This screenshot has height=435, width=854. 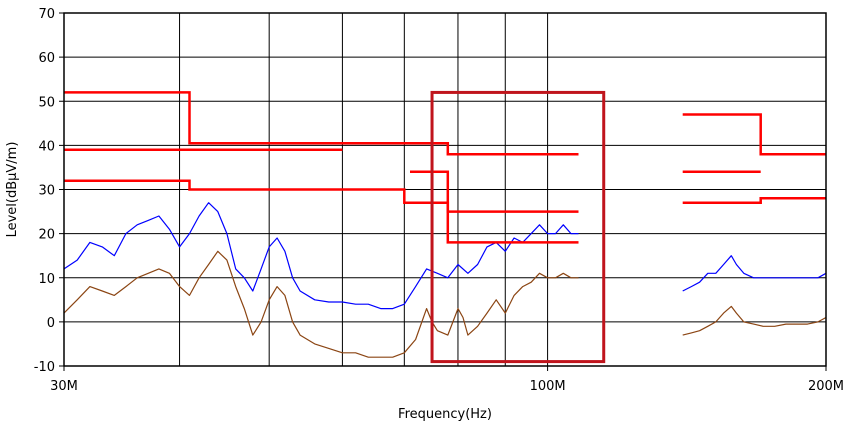 What do you see at coordinates (46, 279) in the screenshot?
I see `y-tick-label: 10` at bounding box center [46, 279].